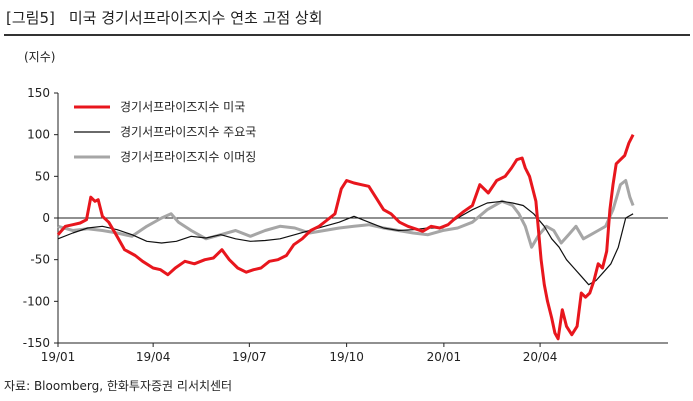 Image resolution: width=693 pixels, height=401 pixels. I want to click on x-tick-label: 20/04, so click(540, 357).